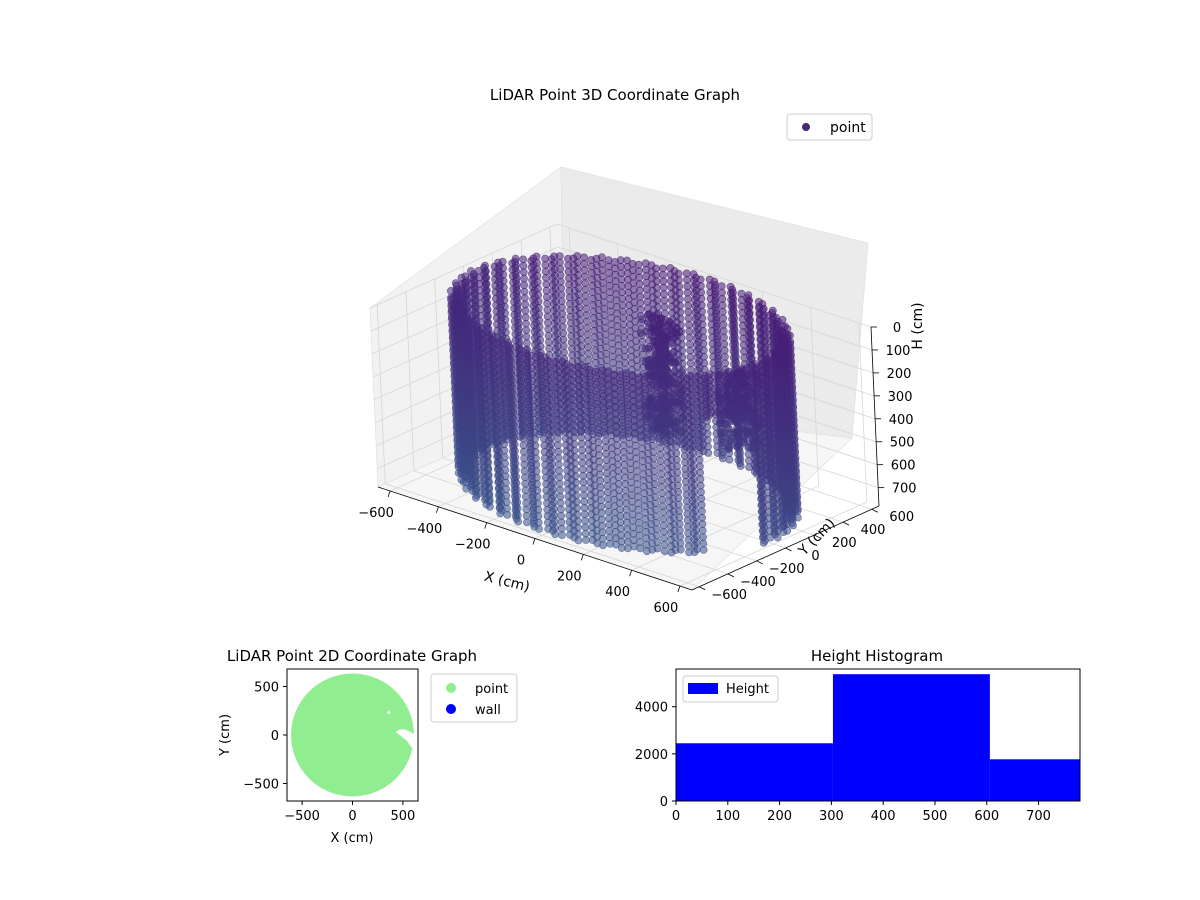  I want to click on grid-line, so click(863, 412).